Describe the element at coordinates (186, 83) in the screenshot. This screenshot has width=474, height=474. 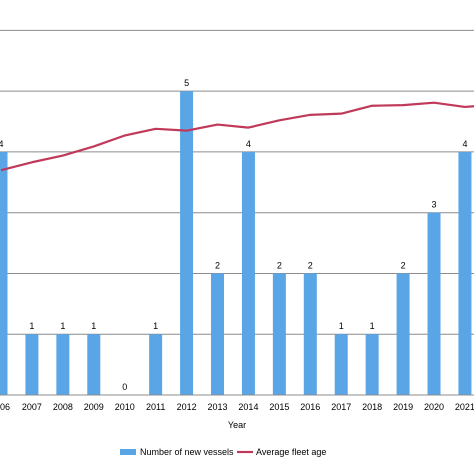
I see `bar-data-label: 5` at that location.